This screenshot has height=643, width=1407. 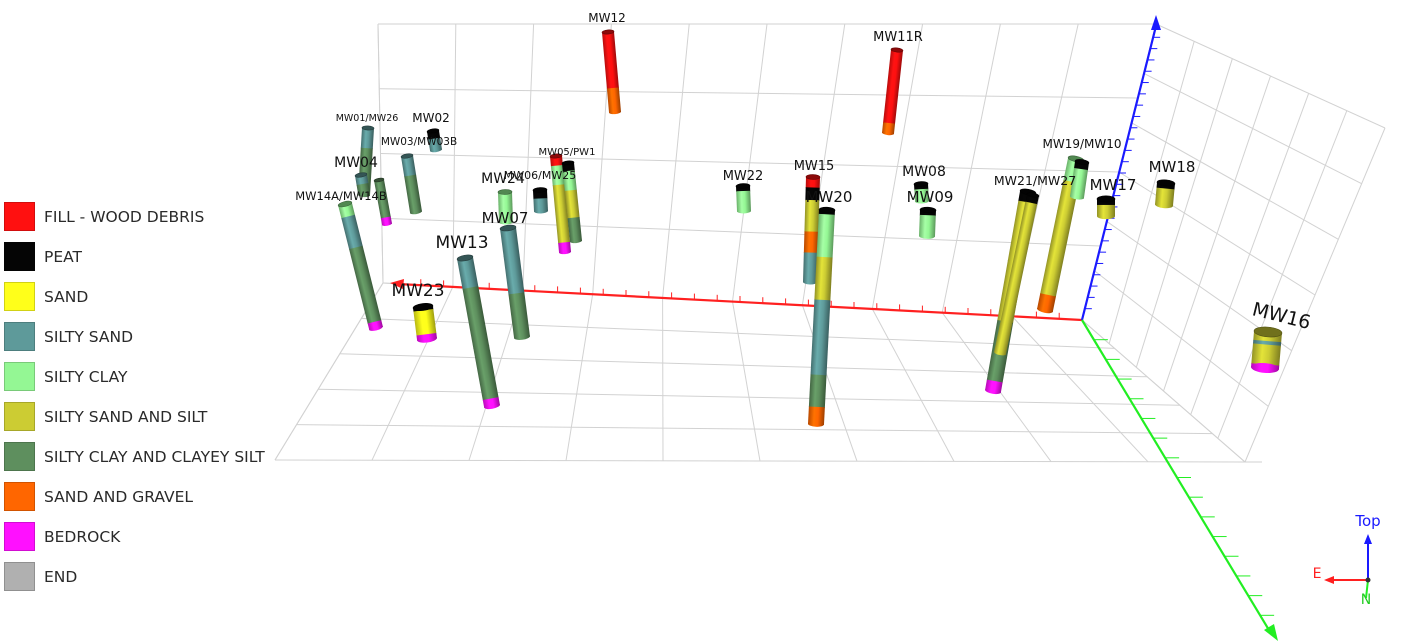 What do you see at coordinates (367, 118) in the screenshot?
I see `well-label: MW01/MW26` at bounding box center [367, 118].